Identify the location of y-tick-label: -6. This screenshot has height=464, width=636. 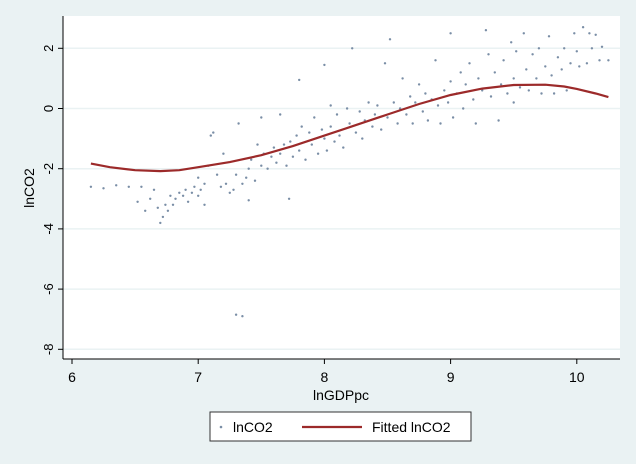
(48, 289).